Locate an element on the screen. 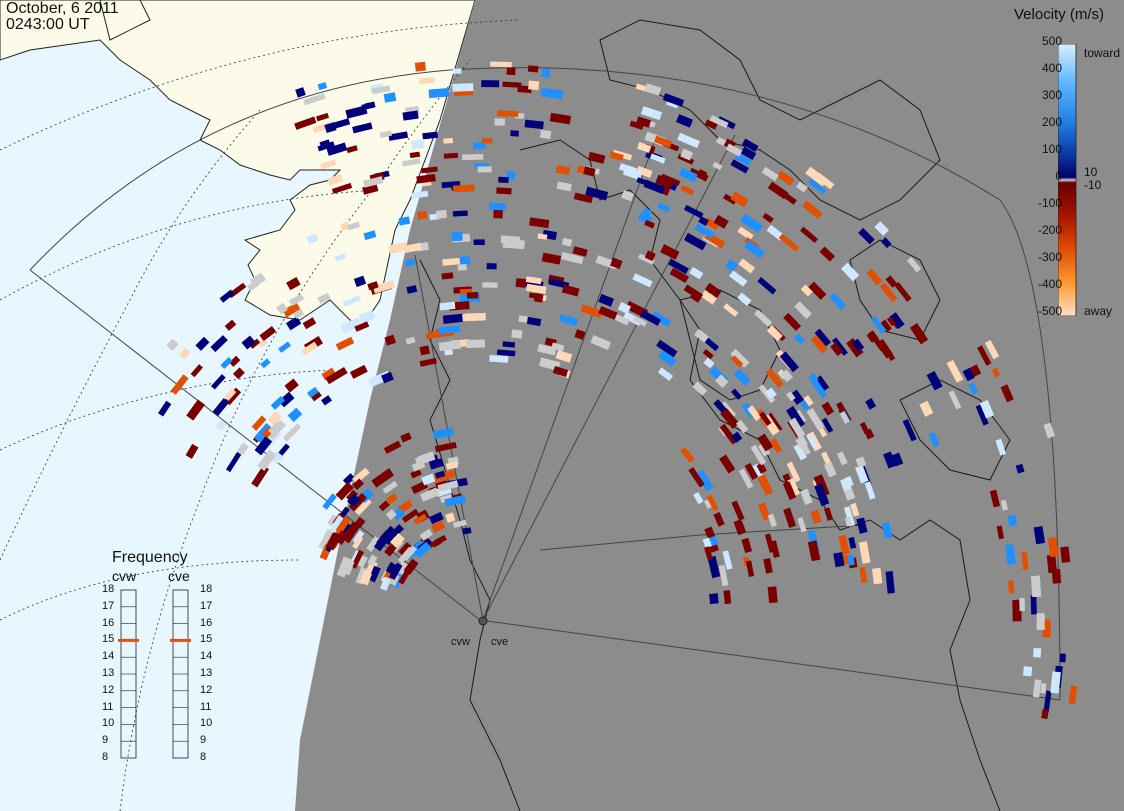 This screenshot has height=811, width=1124. vel-tick-500: 500 is located at coordinates (1051, 41).